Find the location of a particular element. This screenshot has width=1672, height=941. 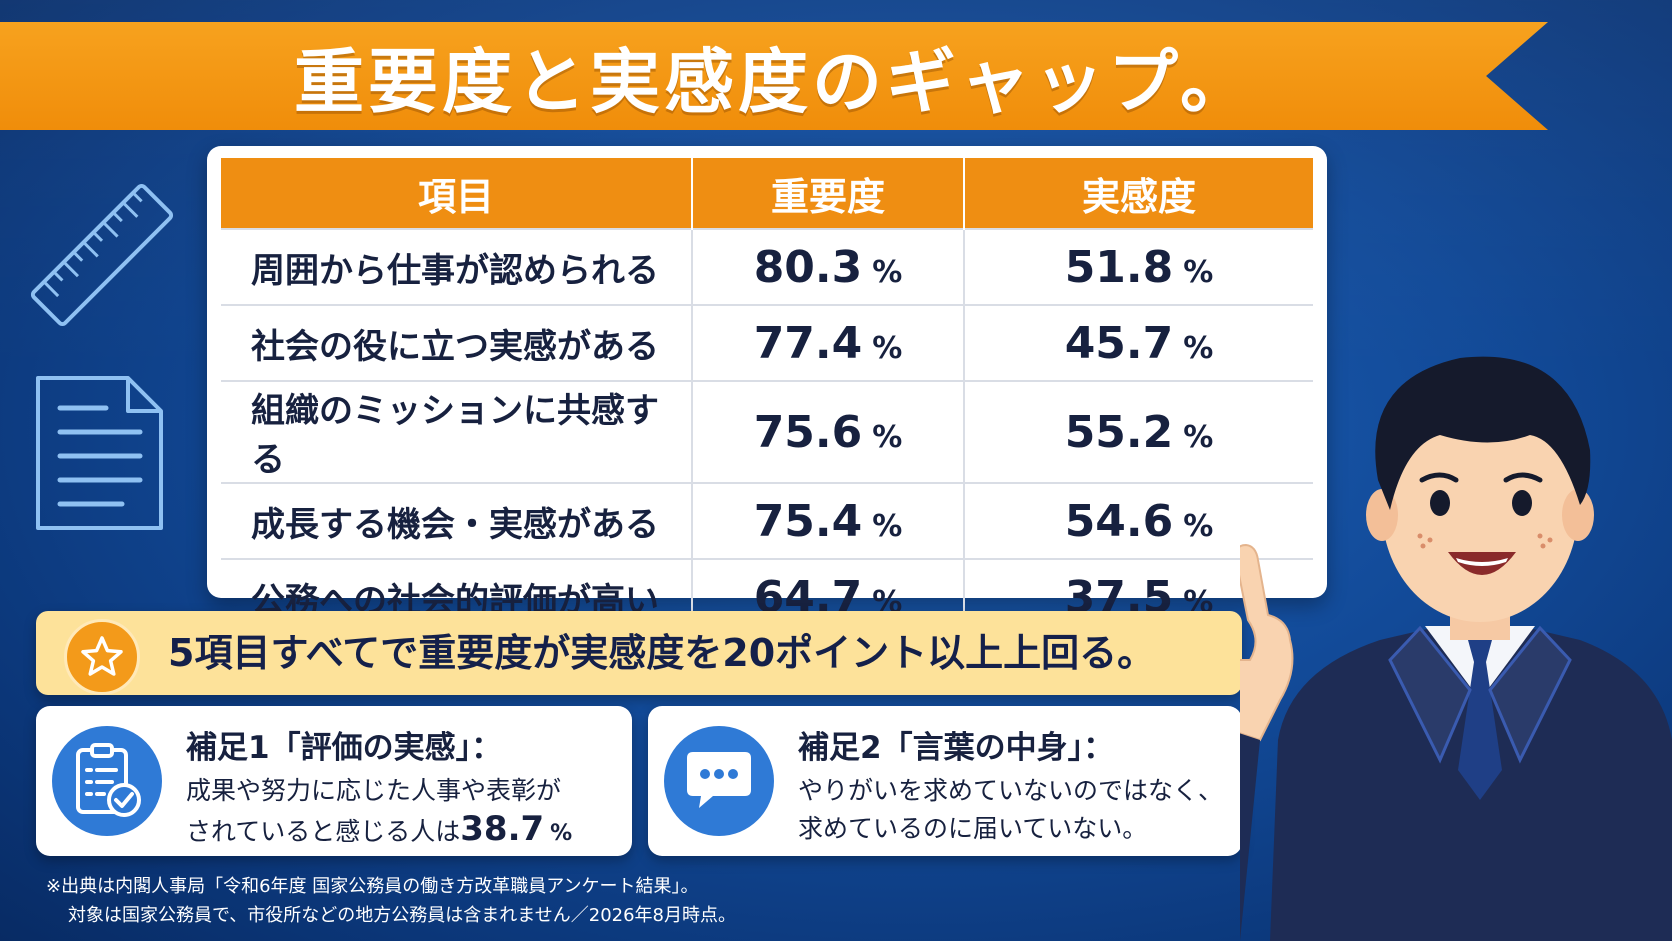

highlight-text: 5項目すべてで重要度が実感度を20ポイント以上上回る。 is located at coordinates (662, 653).